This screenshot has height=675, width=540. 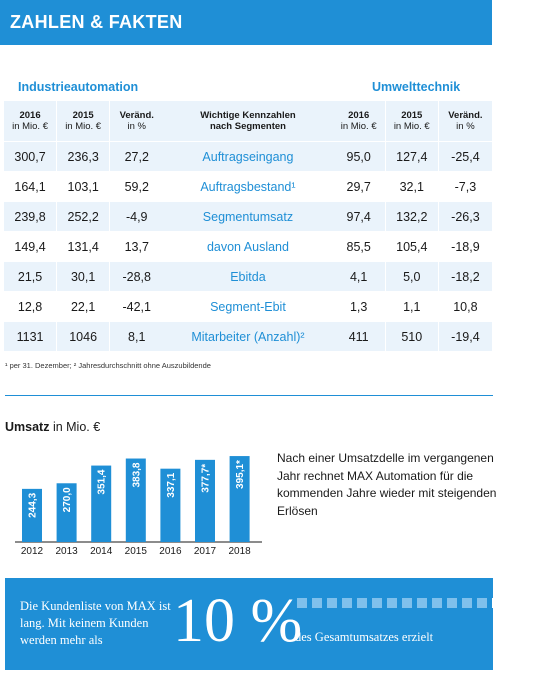 What do you see at coordinates (31, 276) in the screenshot?
I see `table-cell: 21,5` at bounding box center [31, 276].